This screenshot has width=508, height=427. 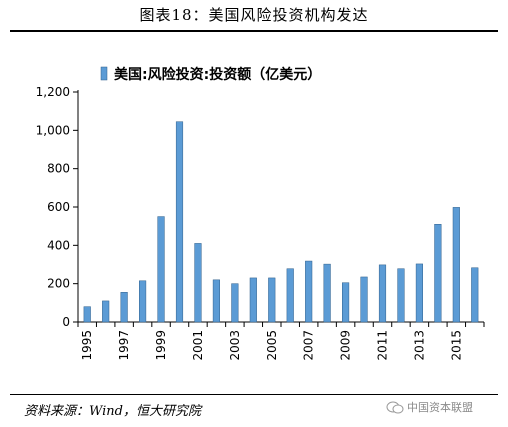 I want to click on bar-2003, so click(x=235, y=303).